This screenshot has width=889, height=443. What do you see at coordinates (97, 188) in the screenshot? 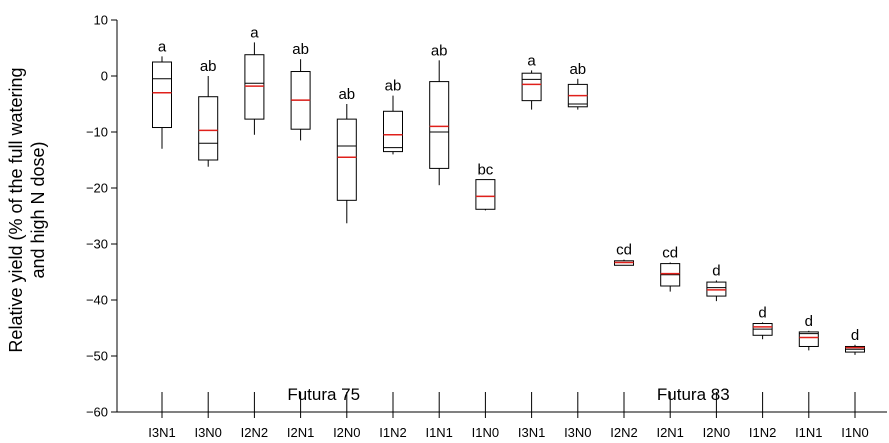
I see `y-tick-label: −20` at bounding box center [97, 188].